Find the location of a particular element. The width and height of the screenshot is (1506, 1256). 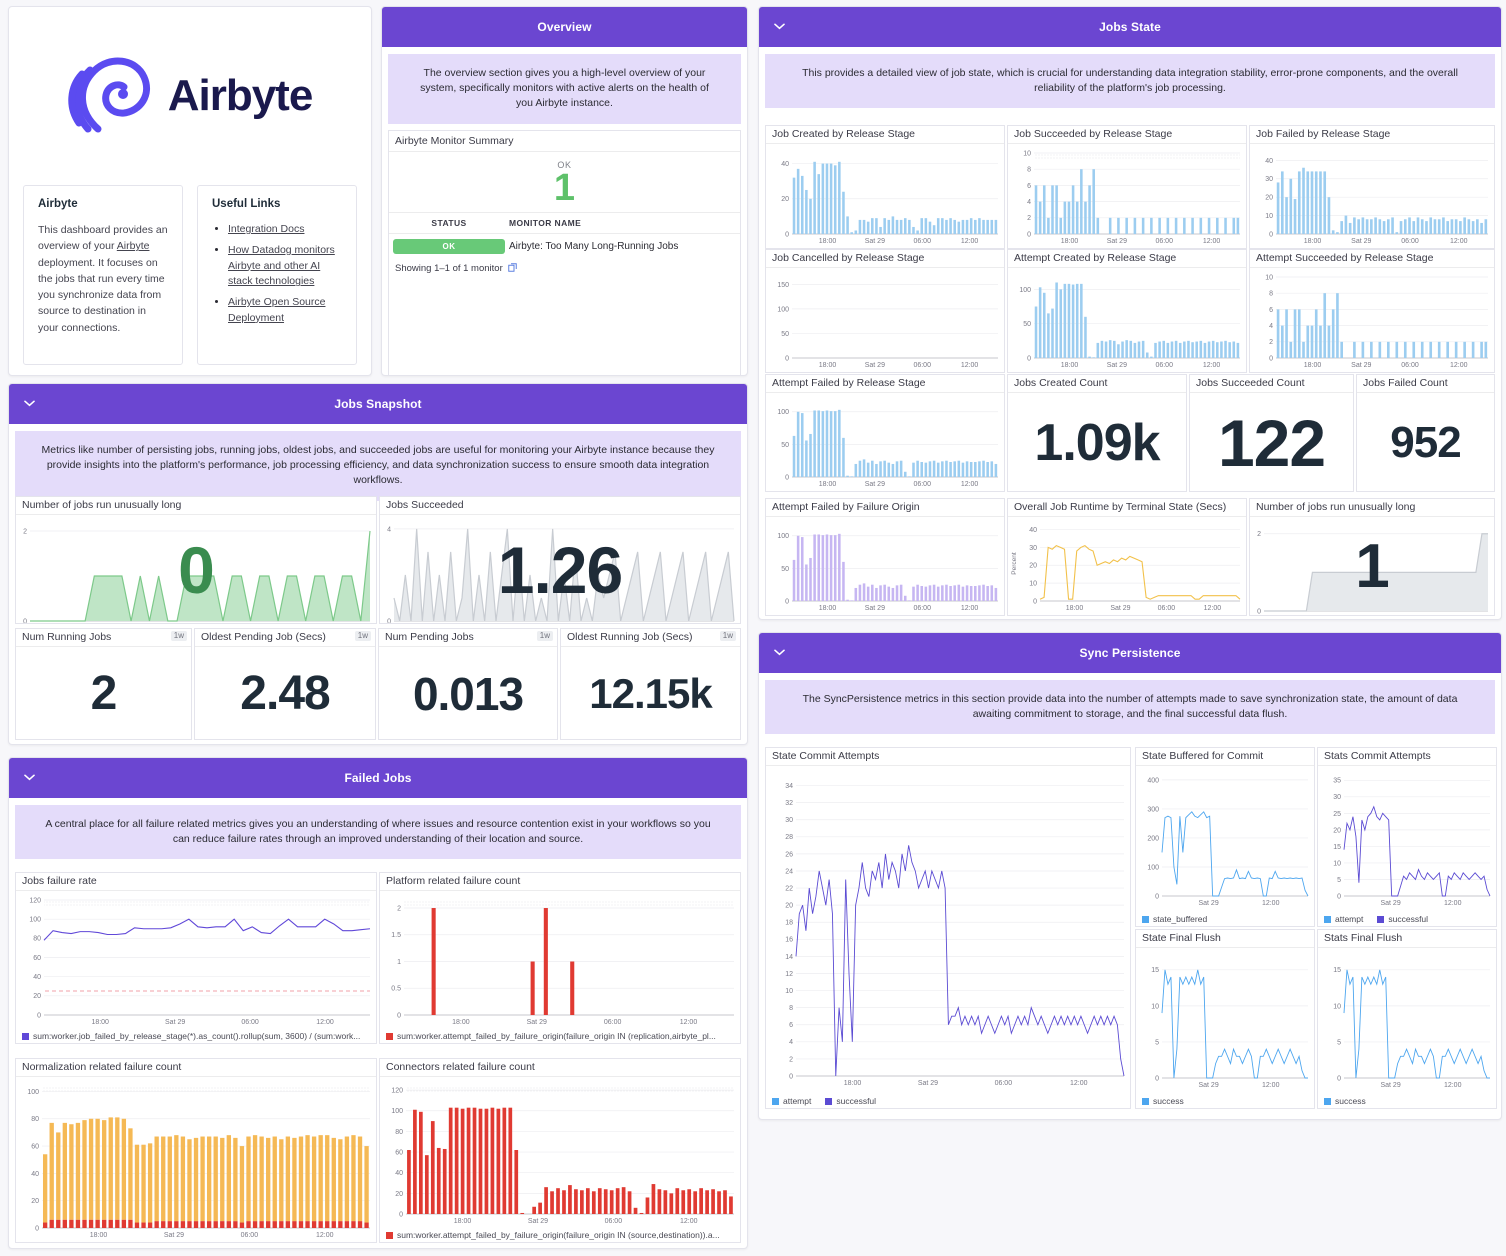

widget-jobs-succeeded-count: Jobs Succeeded Count 122 is located at coordinates (1271, 433).